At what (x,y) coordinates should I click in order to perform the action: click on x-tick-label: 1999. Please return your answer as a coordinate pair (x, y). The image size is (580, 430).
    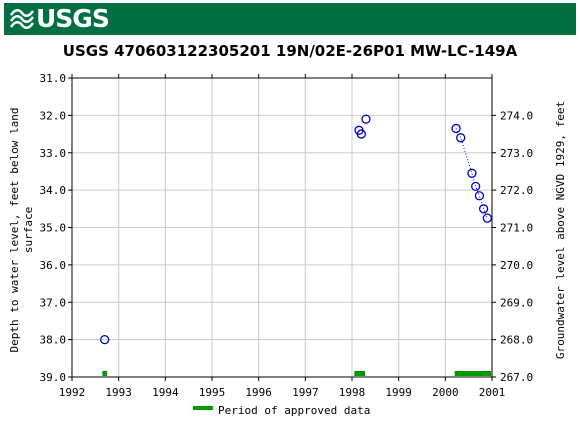
    Looking at the image, I should click on (398, 392).